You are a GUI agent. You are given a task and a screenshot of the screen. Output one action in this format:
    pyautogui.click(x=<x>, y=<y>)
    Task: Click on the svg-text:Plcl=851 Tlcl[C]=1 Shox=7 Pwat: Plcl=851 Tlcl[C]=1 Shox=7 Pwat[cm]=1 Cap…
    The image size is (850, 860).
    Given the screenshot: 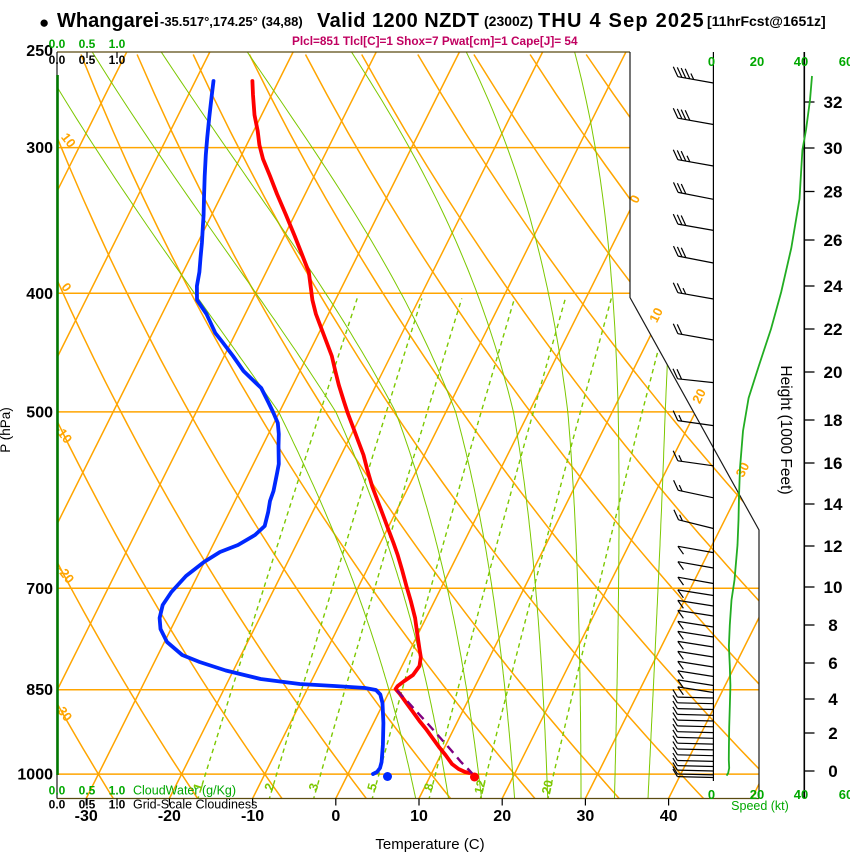 What is the action you would take?
    pyautogui.click(x=435, y=41)
    